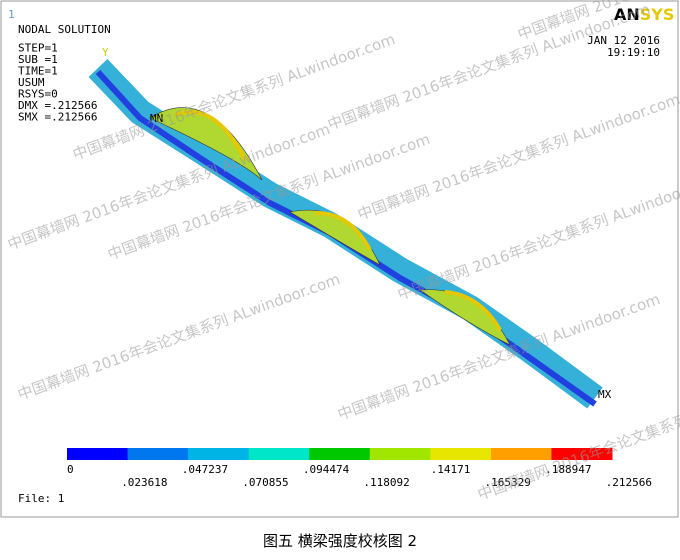 This screenshot has height=560, width=680. Describe the element at coordinates (38, 48) in the screenshot. I see `info-line: STEP=1` at that location.